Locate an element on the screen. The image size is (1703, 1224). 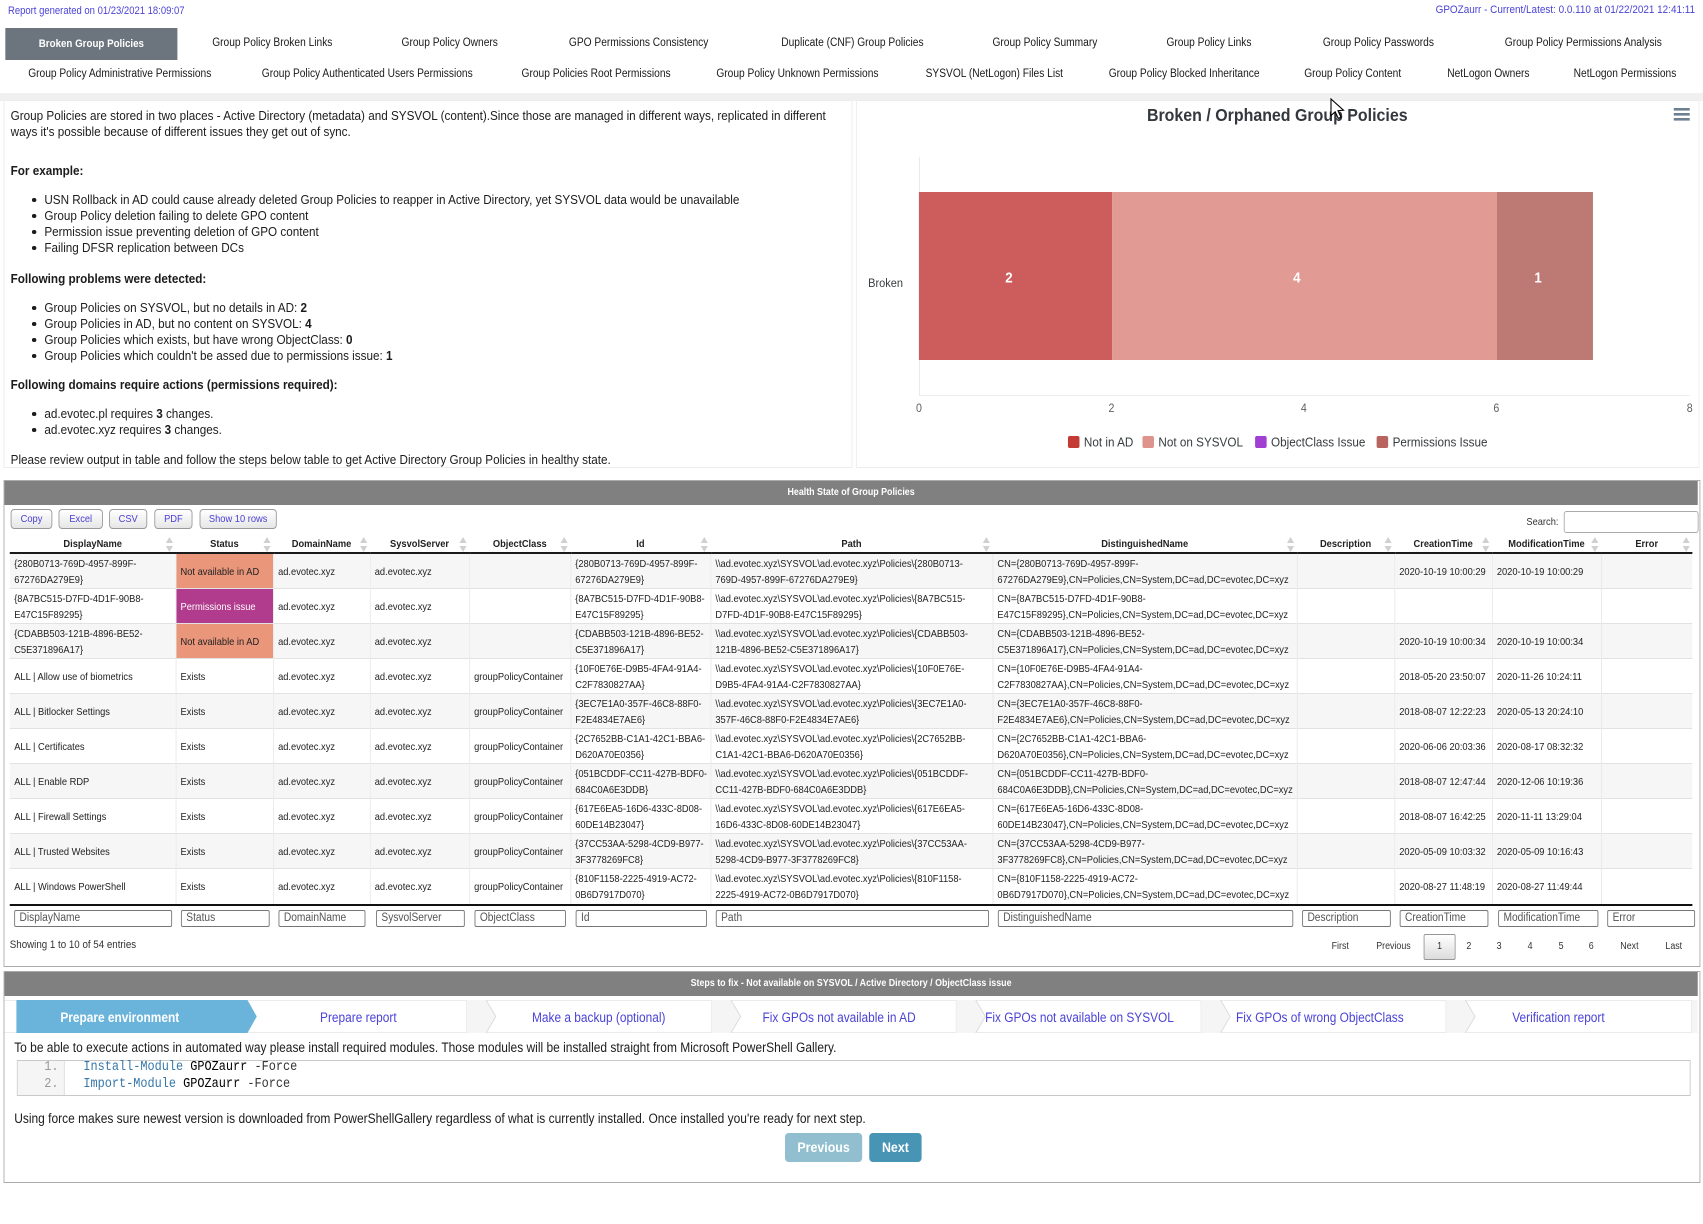
svg-text: 1 is located at coordinates (1538, 278).